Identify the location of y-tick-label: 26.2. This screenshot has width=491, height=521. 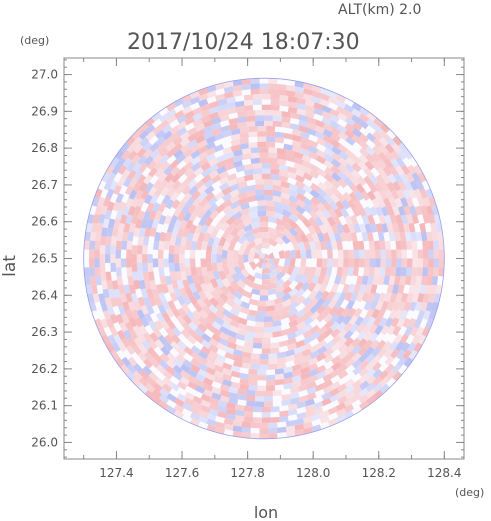
(44, 369).